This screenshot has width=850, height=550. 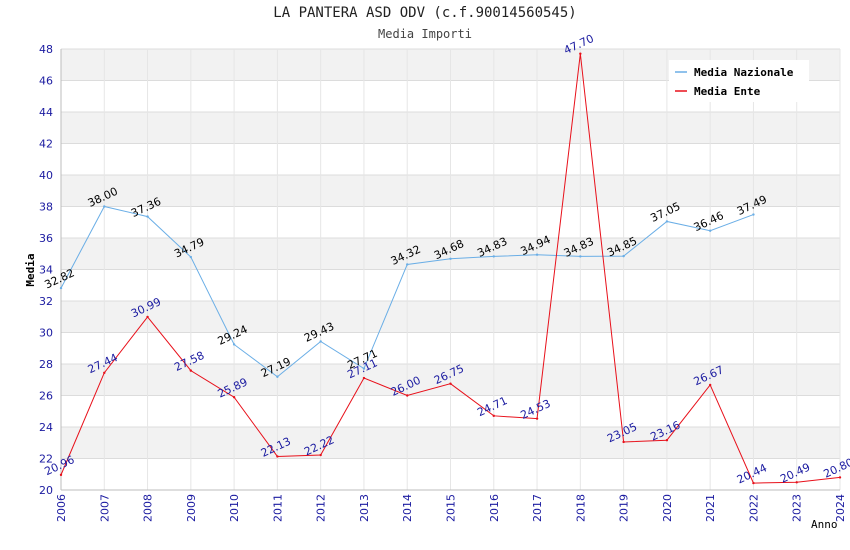 I want to click on y-tick-label: 36, so click(x=46, y=238).